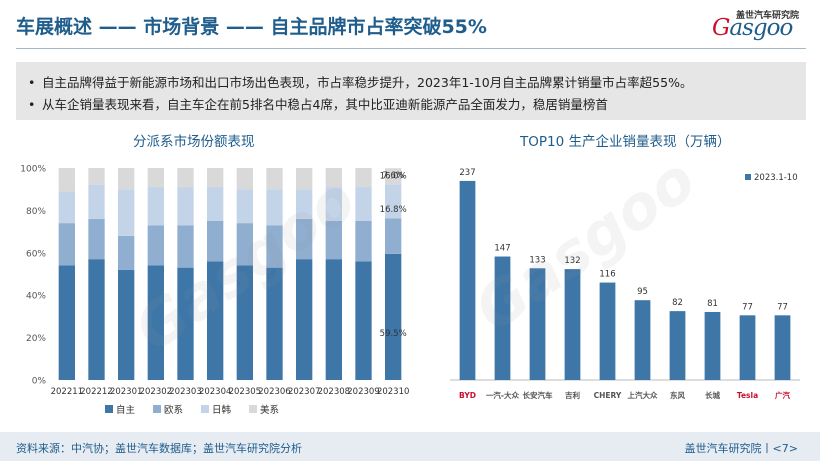 This screenshot has width=820, height=461. I want to click on bar-202303-欧系, so click(185, 246).